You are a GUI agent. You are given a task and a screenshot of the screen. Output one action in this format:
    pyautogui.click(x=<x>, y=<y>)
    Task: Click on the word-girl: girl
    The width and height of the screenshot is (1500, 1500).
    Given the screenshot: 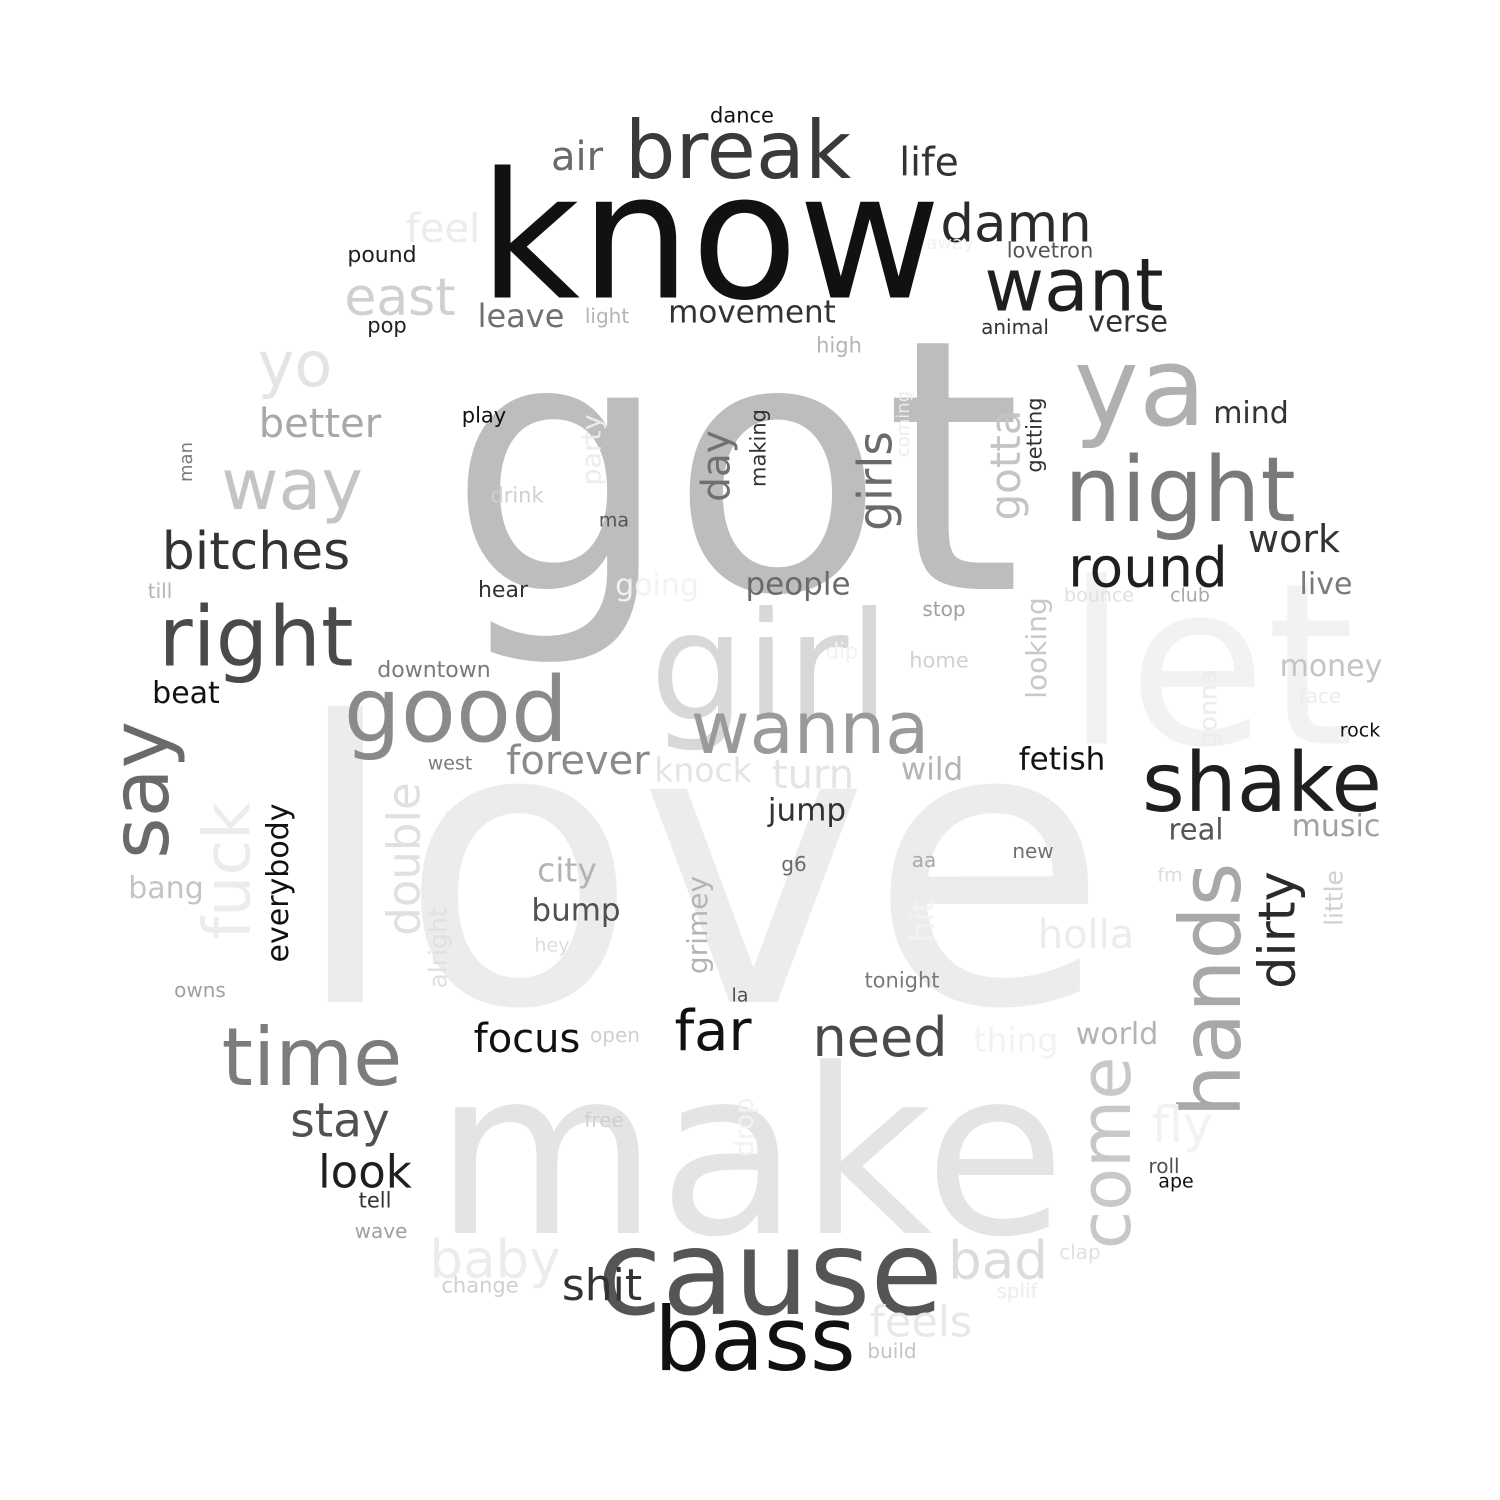 What is the action you would take?
    pyautogui.click(x=770, y=668)
    